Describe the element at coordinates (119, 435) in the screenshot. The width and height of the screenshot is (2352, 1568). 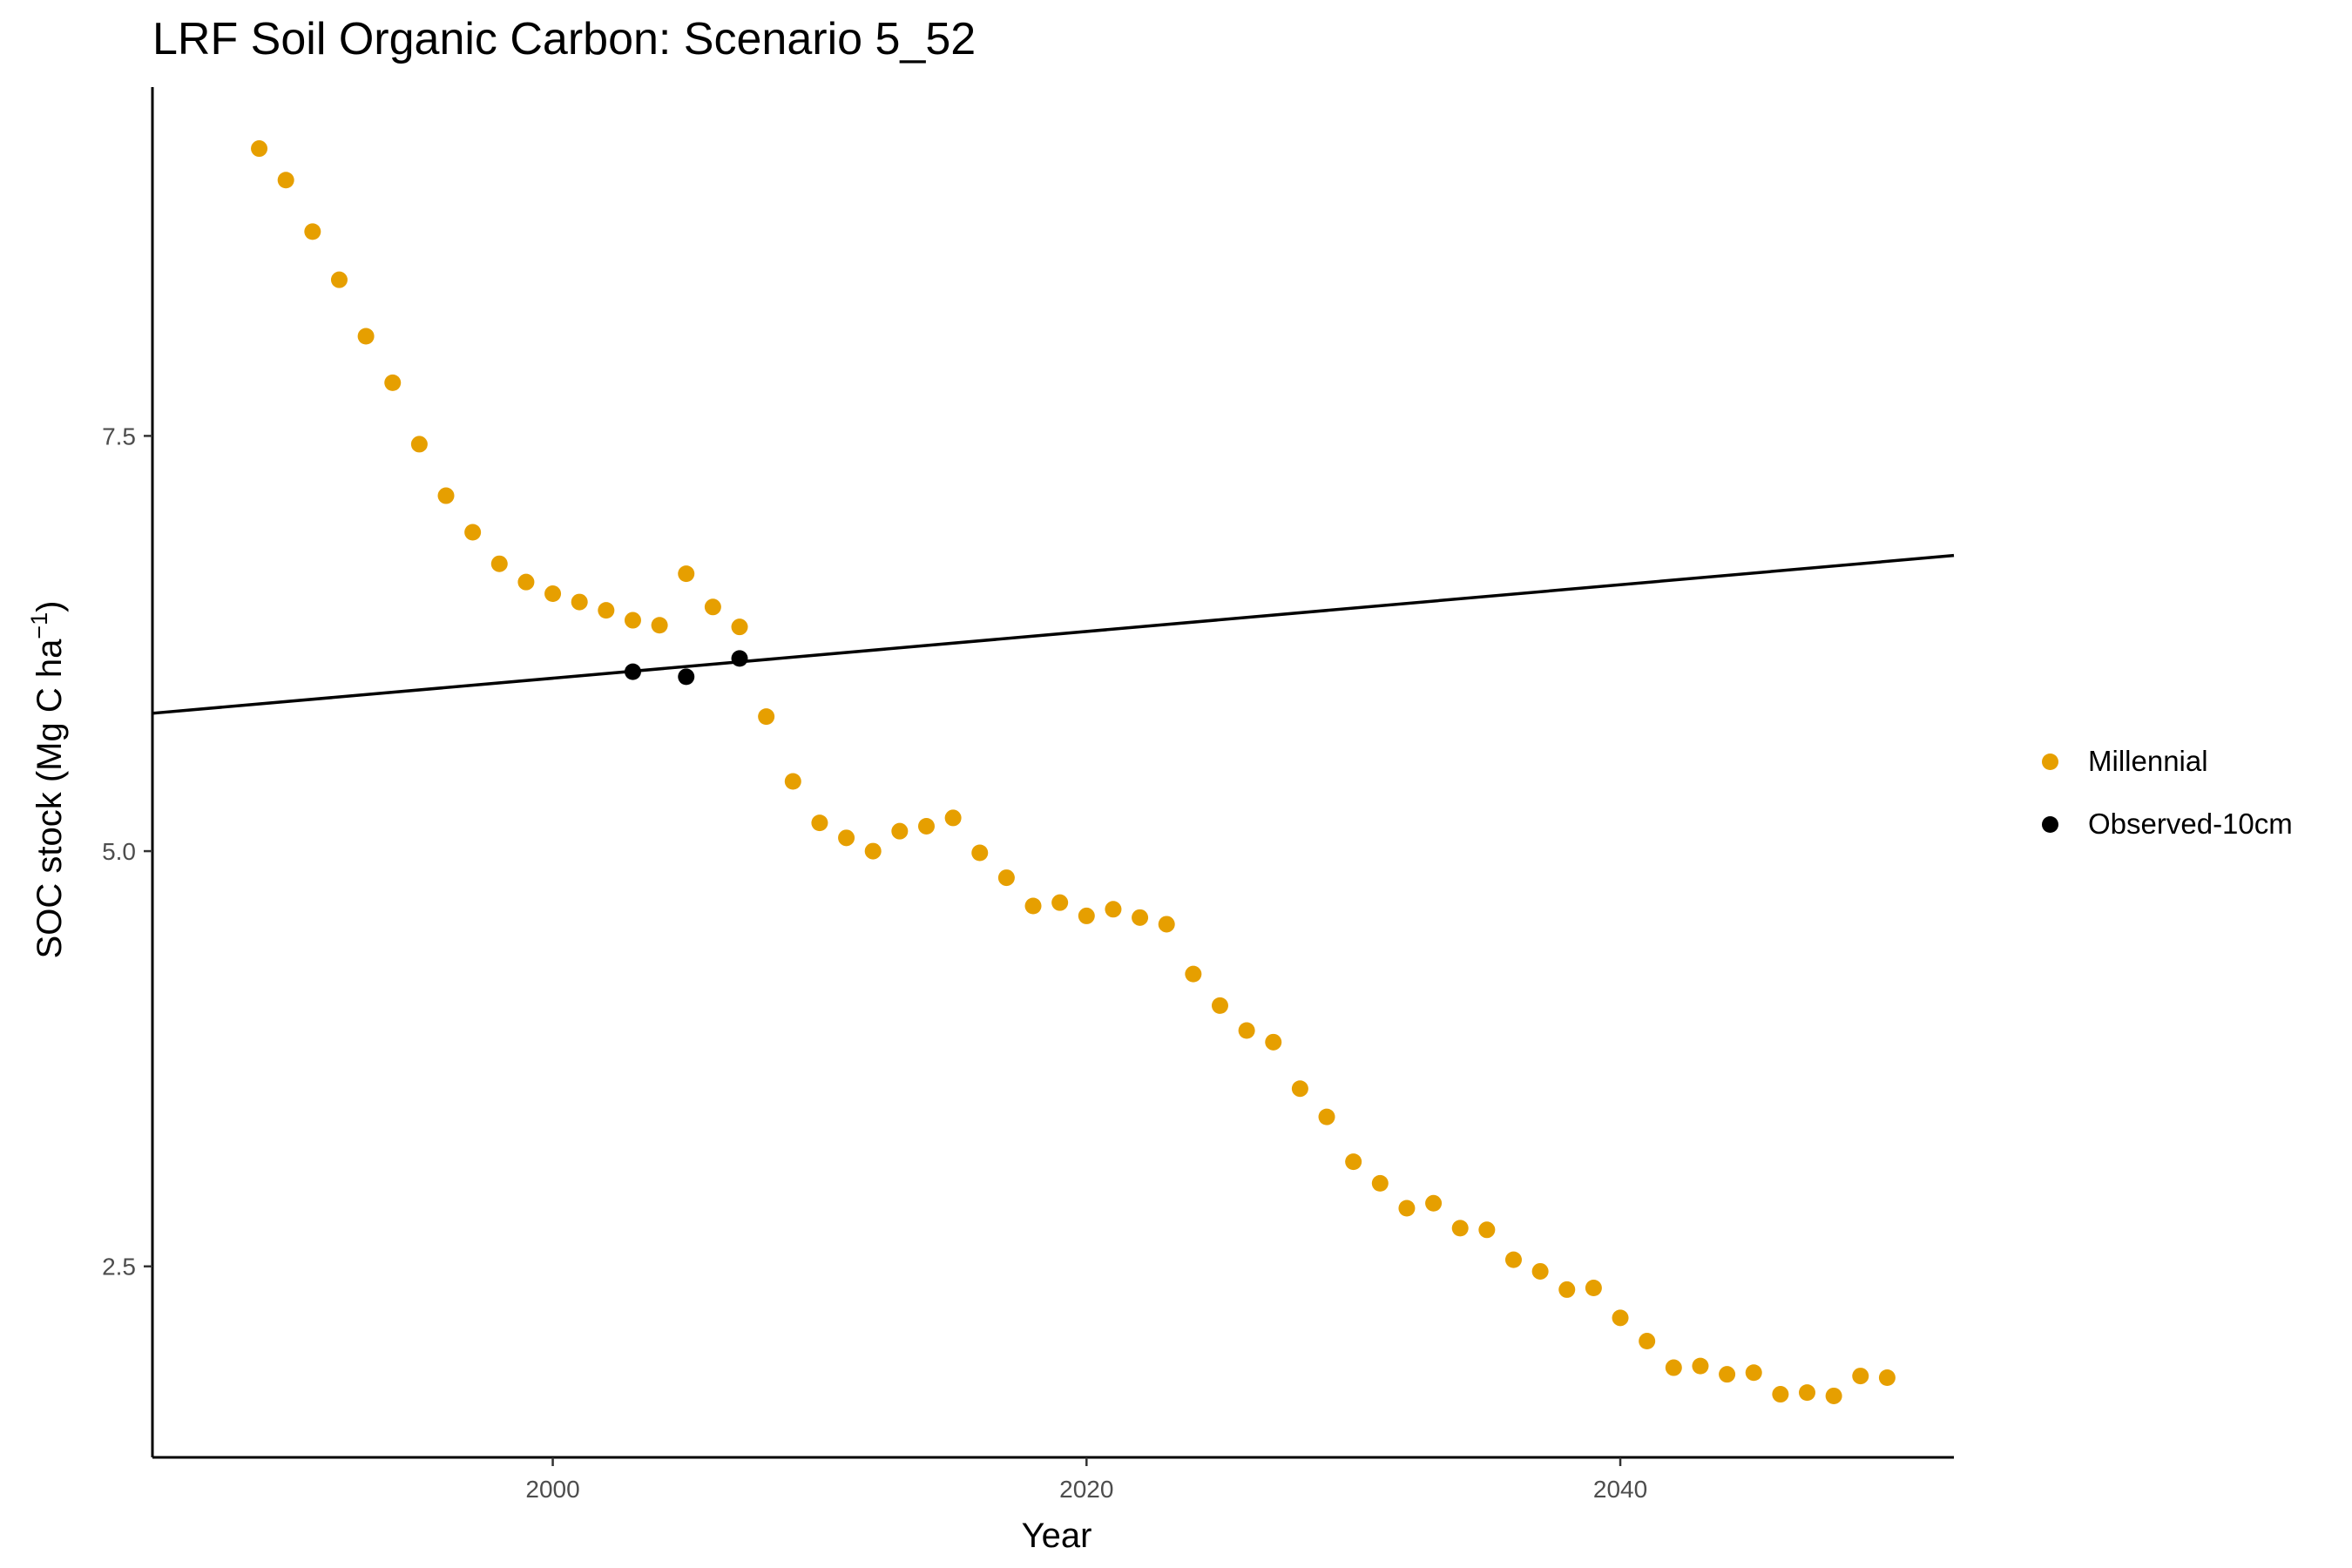
I see `y-tick-label: 7.5` at that location.